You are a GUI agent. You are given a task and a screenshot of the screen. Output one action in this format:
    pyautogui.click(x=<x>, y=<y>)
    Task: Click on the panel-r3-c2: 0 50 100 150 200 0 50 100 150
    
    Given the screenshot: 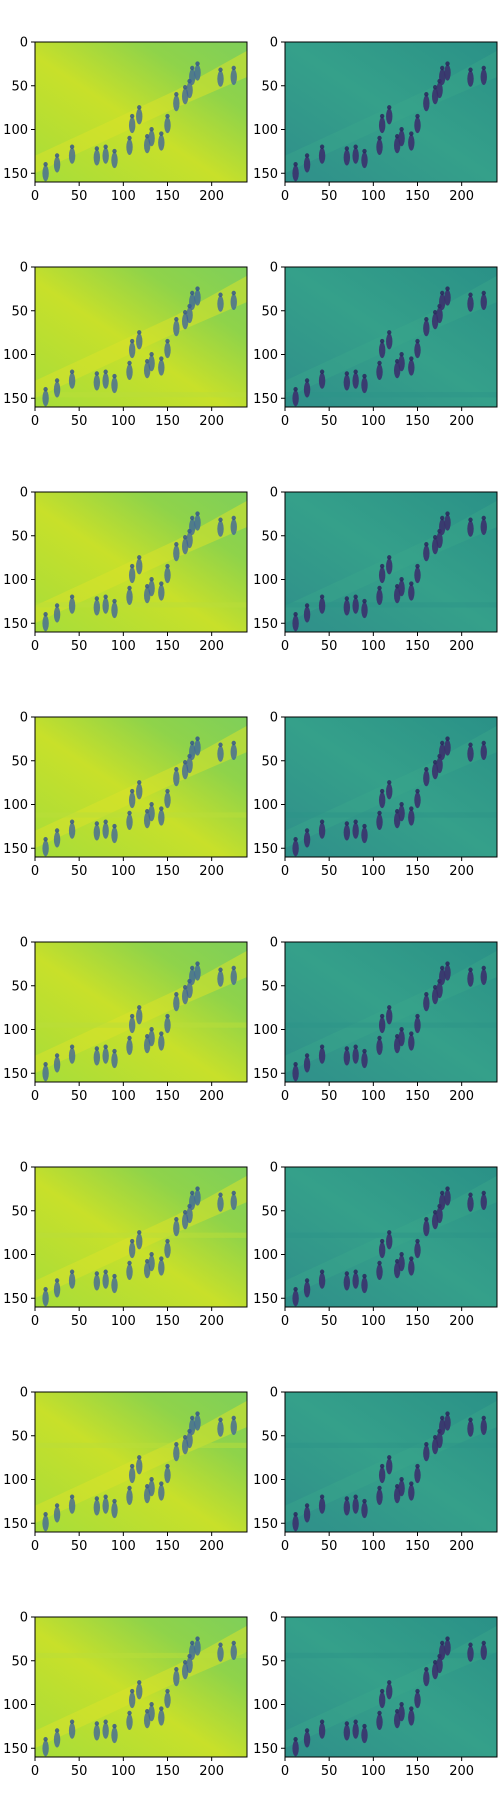 What is the action you would take?
    pyautogui.click(x=375, y=570)
    